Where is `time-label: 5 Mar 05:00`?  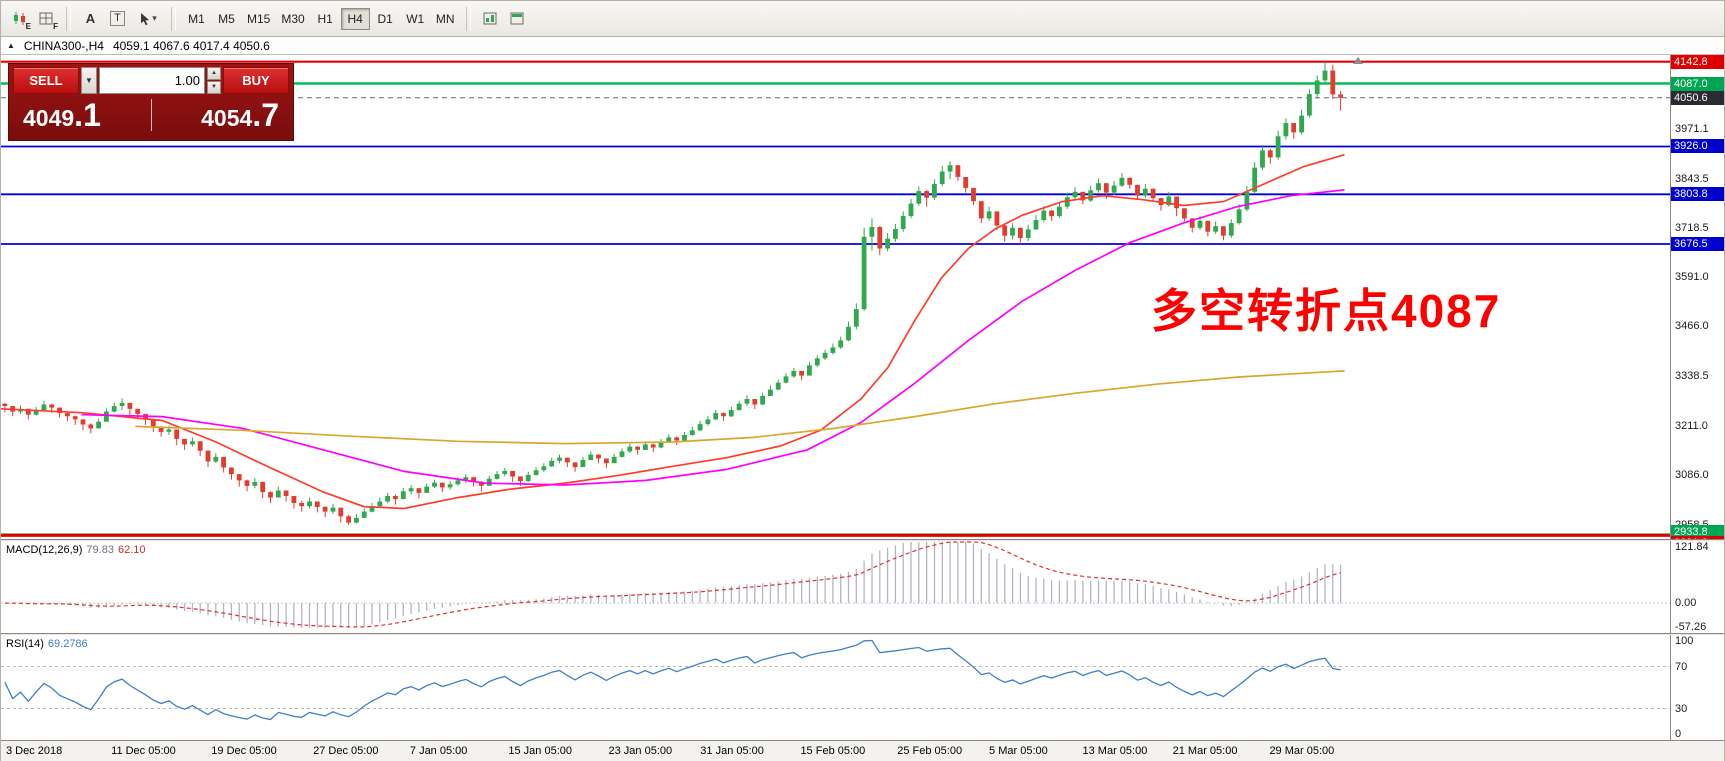
time-label: 5 Mar 05:00 is located at coordinates (1018, 751).